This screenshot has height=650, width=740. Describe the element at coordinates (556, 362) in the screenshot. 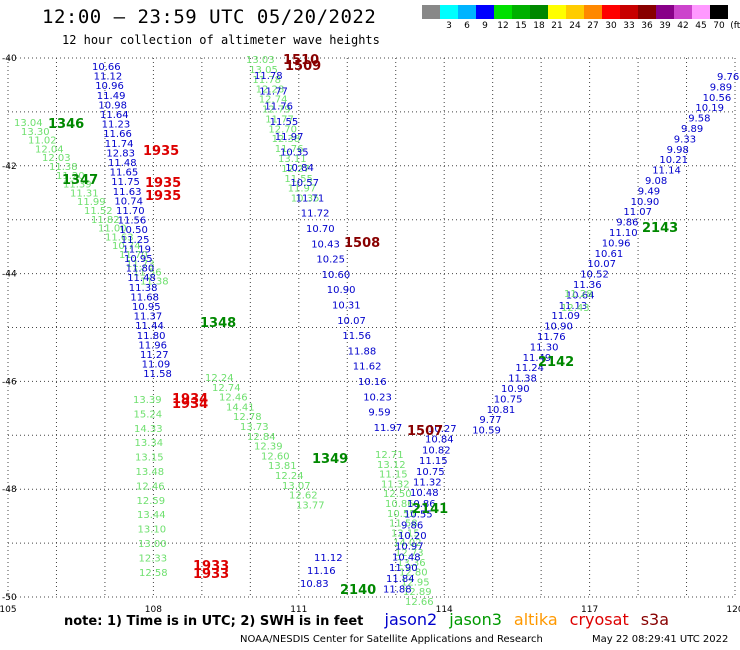

I see `pass-time-tag: 2142` at that location.